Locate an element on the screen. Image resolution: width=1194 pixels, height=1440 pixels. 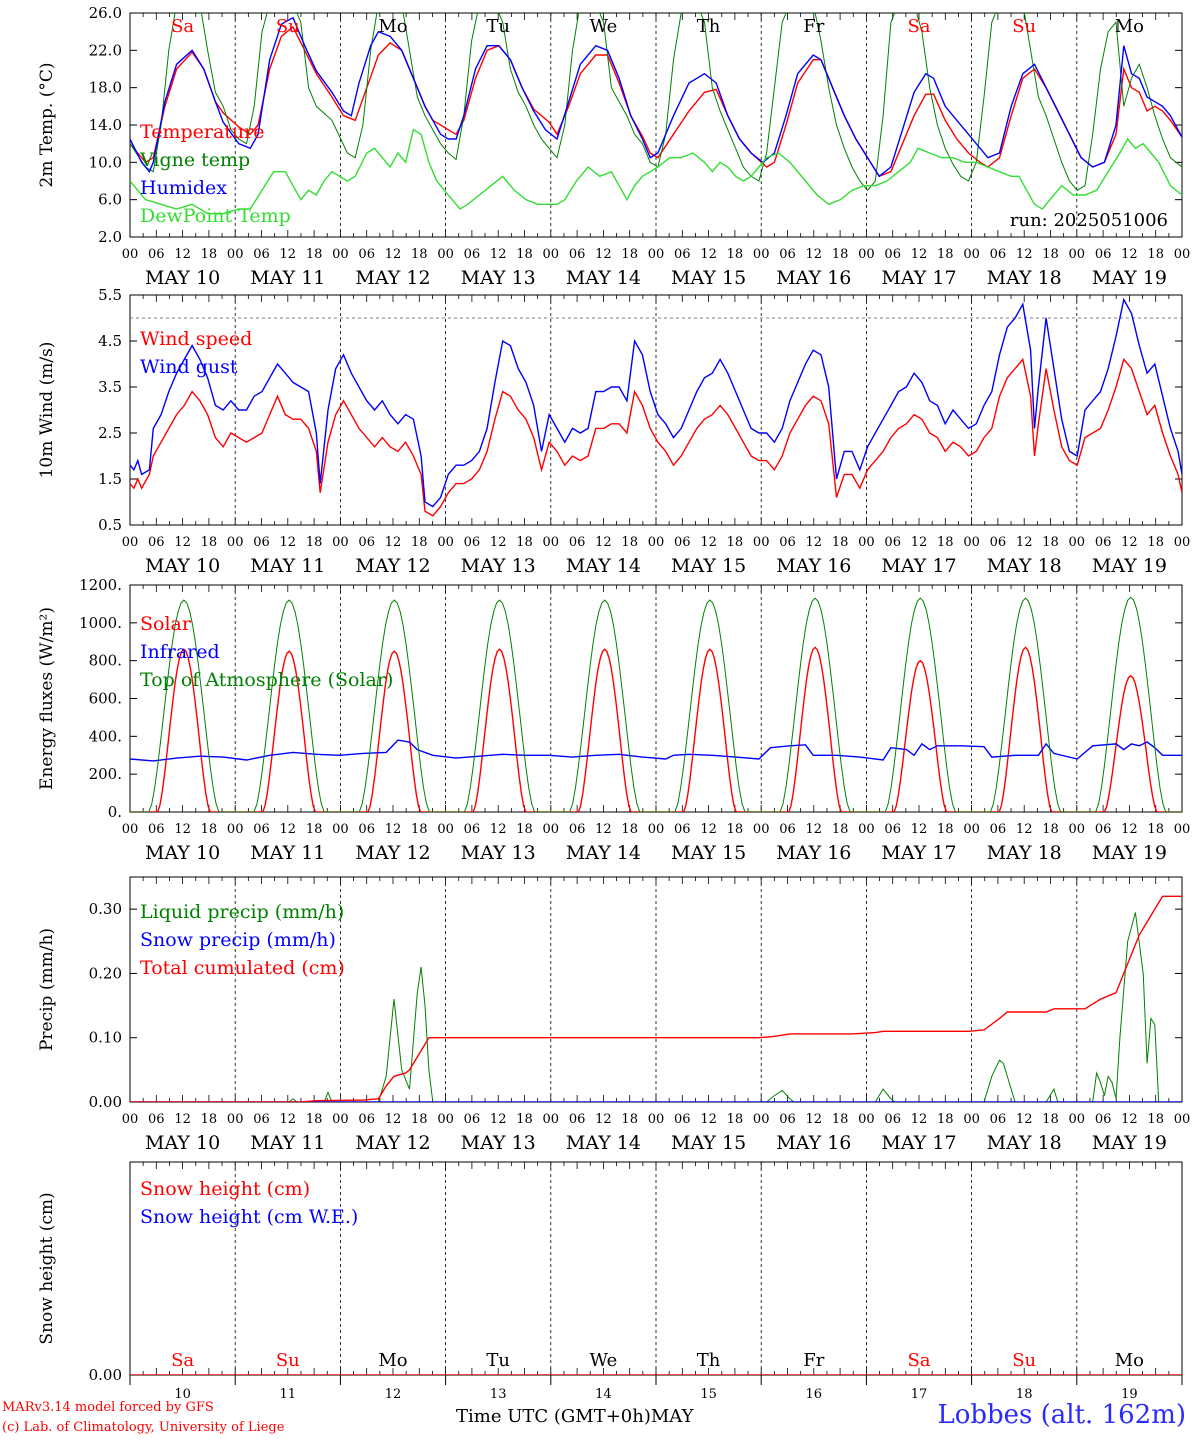
weekday-label-top: Tu is located at coordinates (498, 26).